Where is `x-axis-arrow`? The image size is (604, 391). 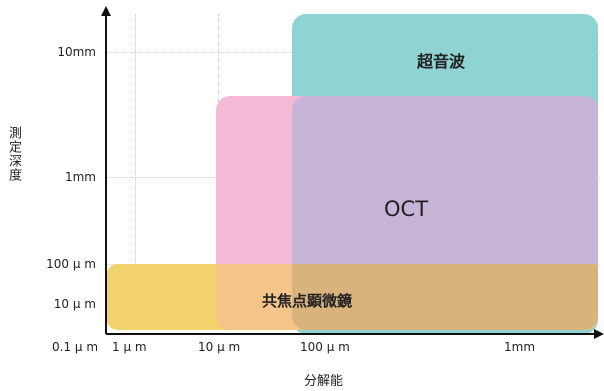
x-axis-arrow is located at coordinates (599, 334).